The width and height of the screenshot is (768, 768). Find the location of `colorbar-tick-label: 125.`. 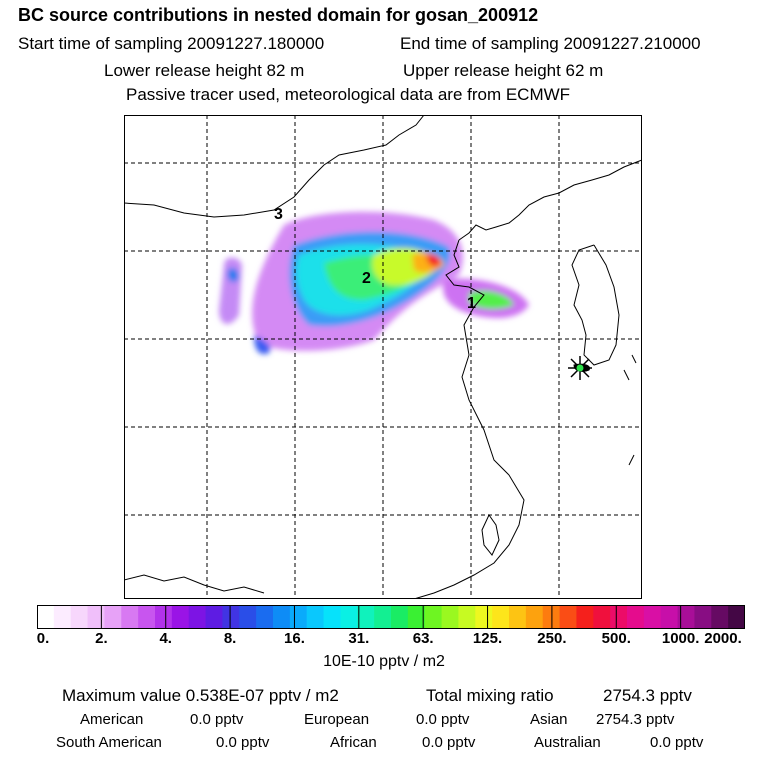

colorbar-tick-label: 125. is located at coordinates (487, 638).